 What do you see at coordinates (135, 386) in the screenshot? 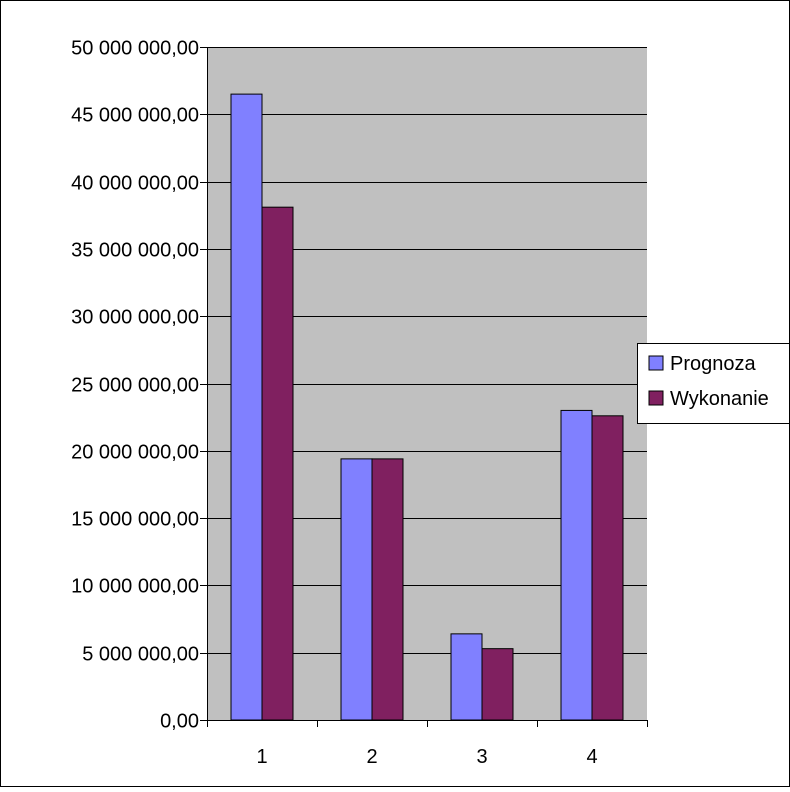
I see `y-tick-label: 25 000 000,00` at bounding box center [135, 386].